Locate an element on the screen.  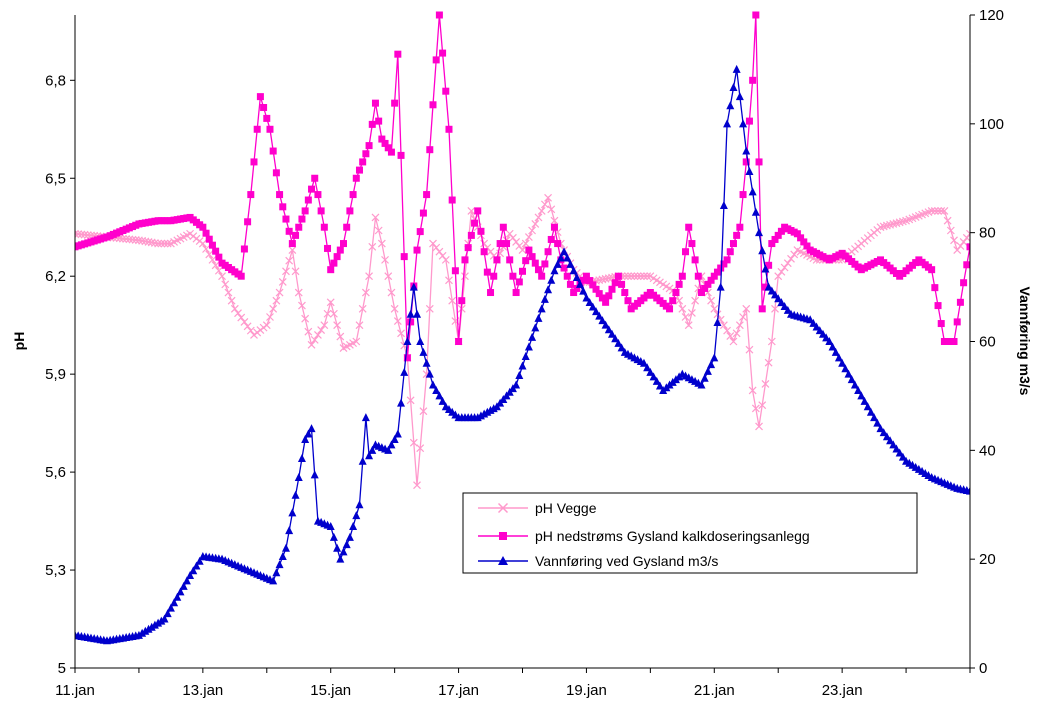
x-tick-label: 15.jan is located at coordinates (330, 690).